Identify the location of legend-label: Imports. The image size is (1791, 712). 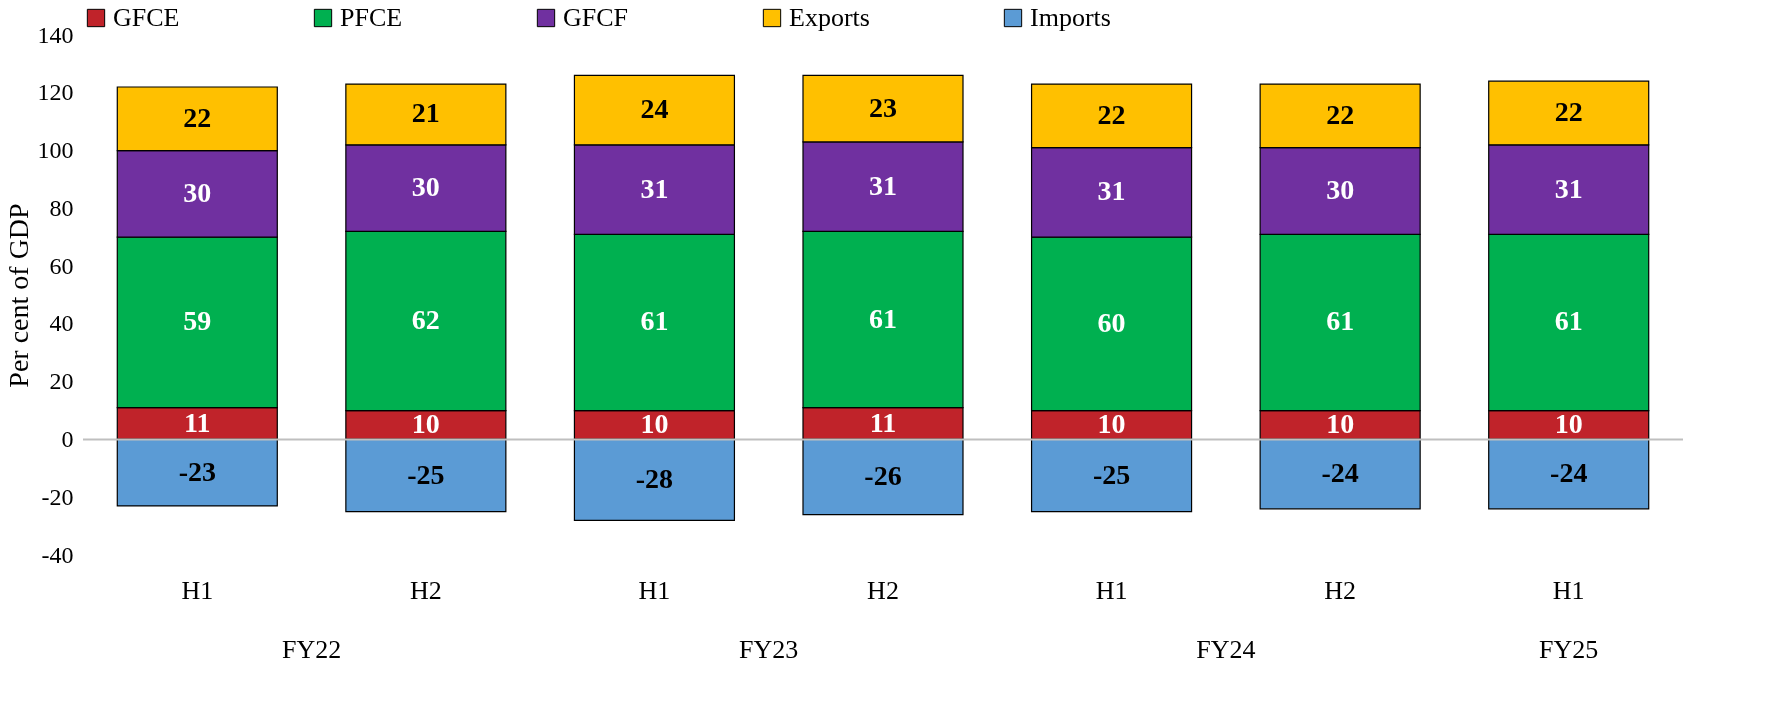
(1070, 17).